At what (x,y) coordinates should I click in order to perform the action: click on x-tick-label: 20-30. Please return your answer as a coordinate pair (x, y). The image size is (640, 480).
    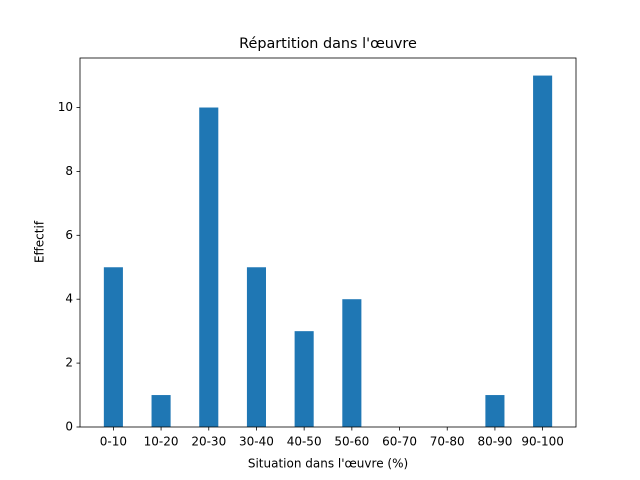
    Looking at the image, I should click on (208, 442).